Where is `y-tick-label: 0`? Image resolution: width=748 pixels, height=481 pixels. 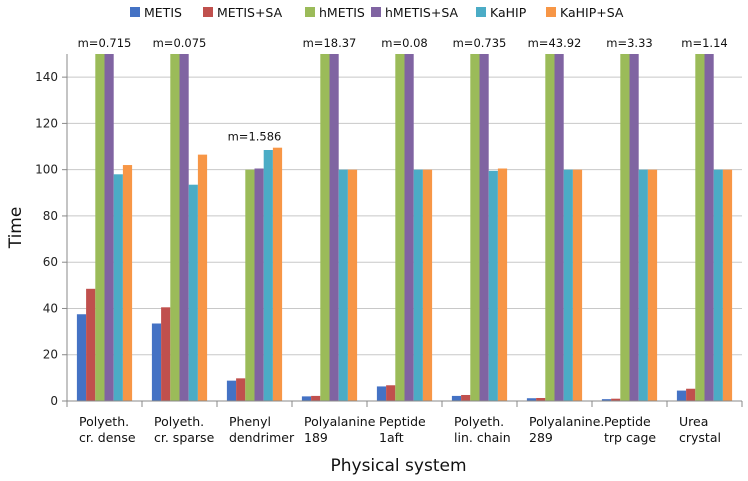 y-tick-label: 0 is located at coordinates (54, 401).